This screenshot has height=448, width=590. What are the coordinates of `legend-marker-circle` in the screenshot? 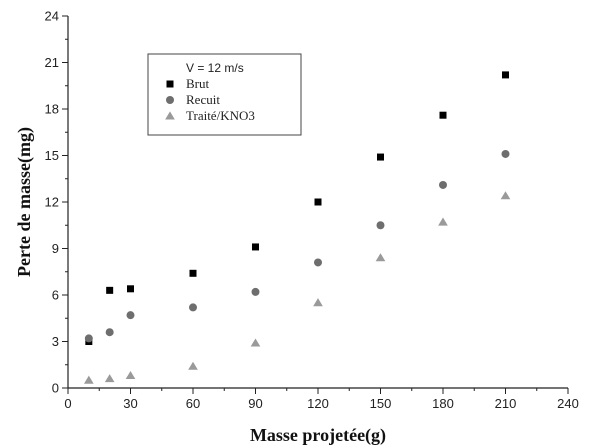 It's located at (170, 100).